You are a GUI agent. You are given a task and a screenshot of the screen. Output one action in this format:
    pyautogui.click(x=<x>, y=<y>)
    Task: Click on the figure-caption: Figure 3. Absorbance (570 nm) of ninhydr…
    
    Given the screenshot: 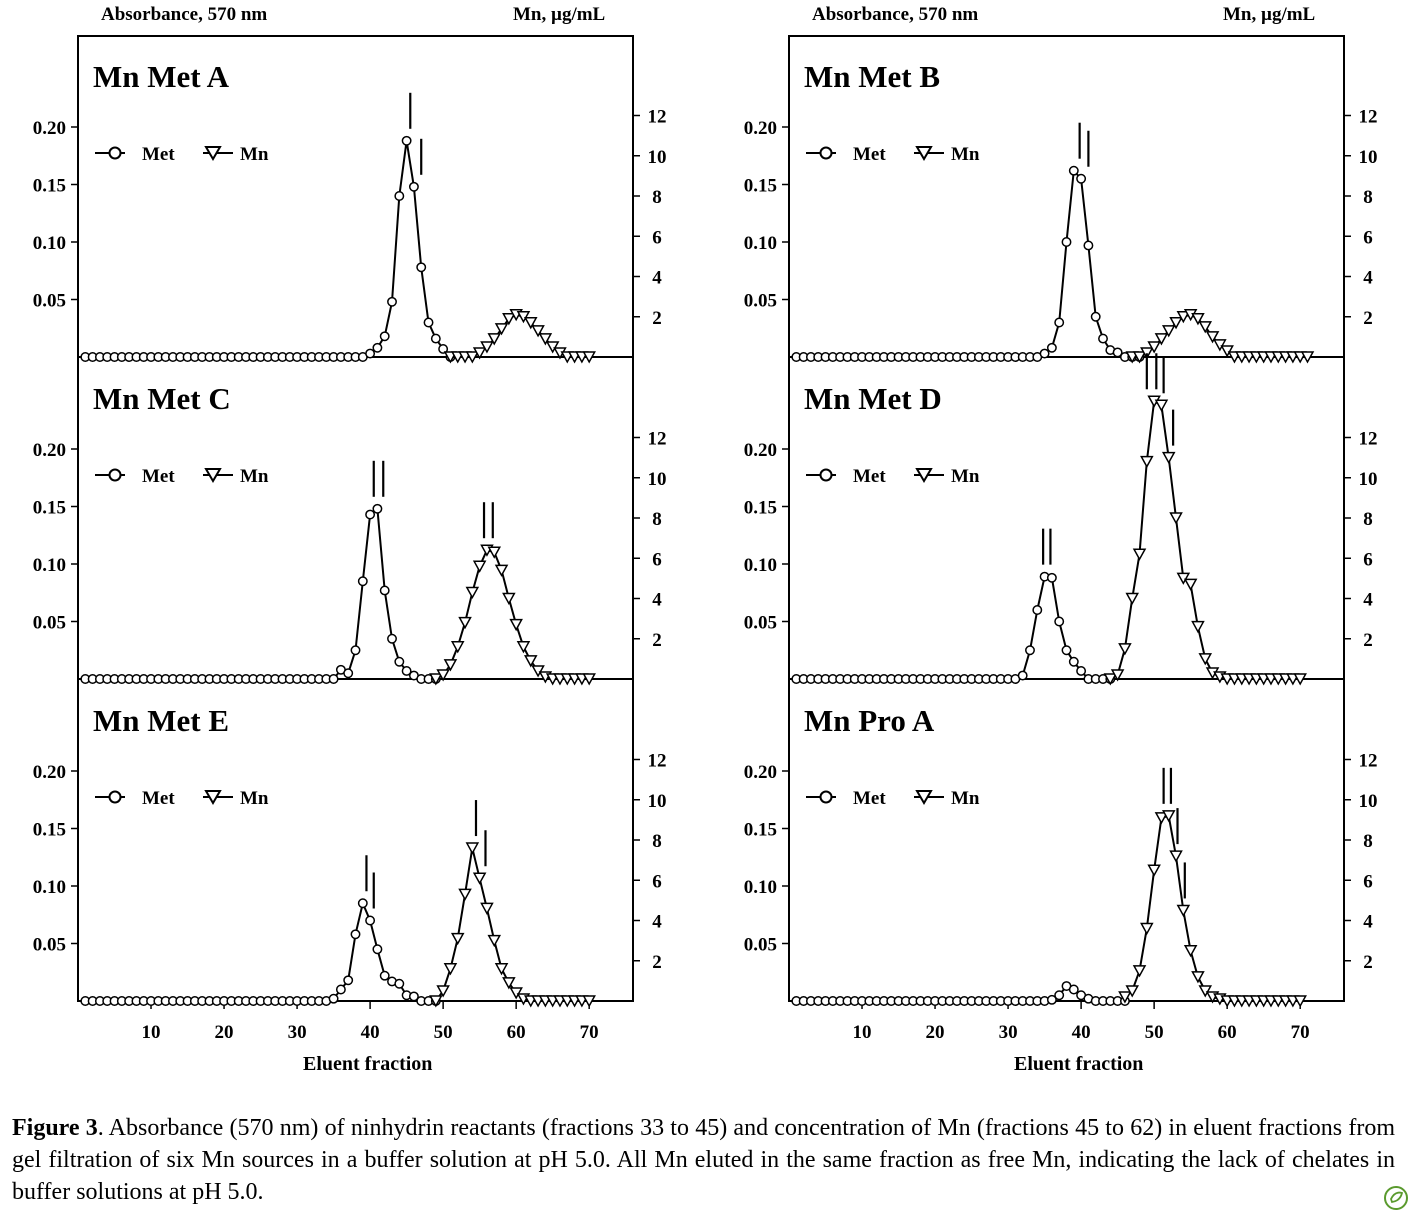 What is the action you would take?
    pyautogui.click(x=703, y=1160)
    